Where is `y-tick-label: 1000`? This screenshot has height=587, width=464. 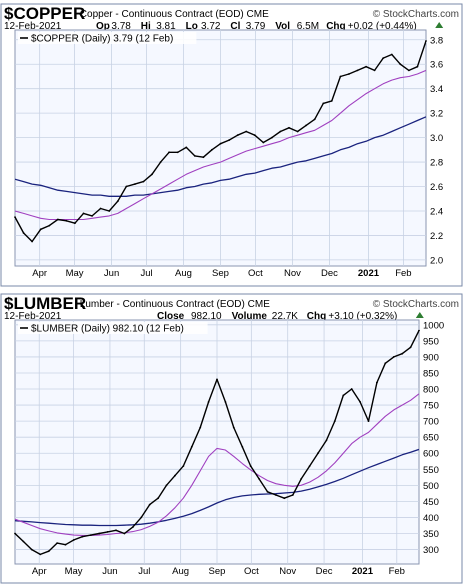
y-tick-label: 1000 is located at coordinates (433, 325).